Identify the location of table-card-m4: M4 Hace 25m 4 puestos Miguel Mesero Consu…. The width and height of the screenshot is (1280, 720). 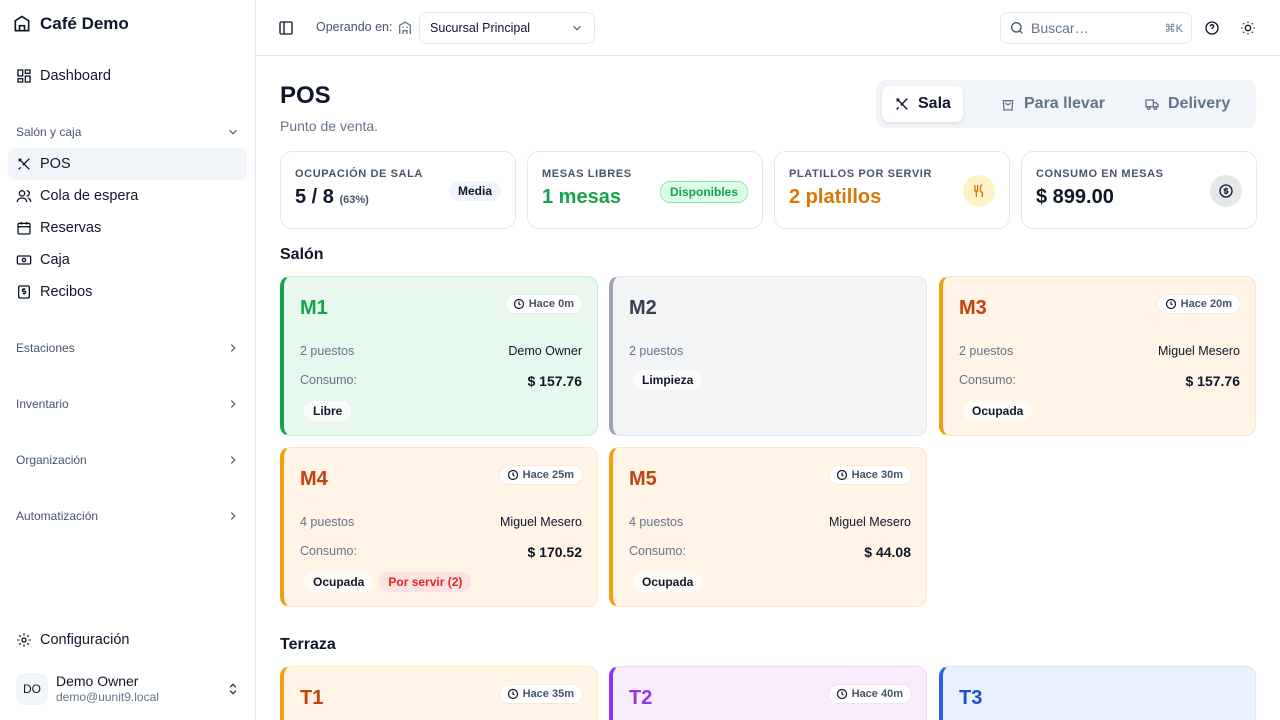
(439, 527).